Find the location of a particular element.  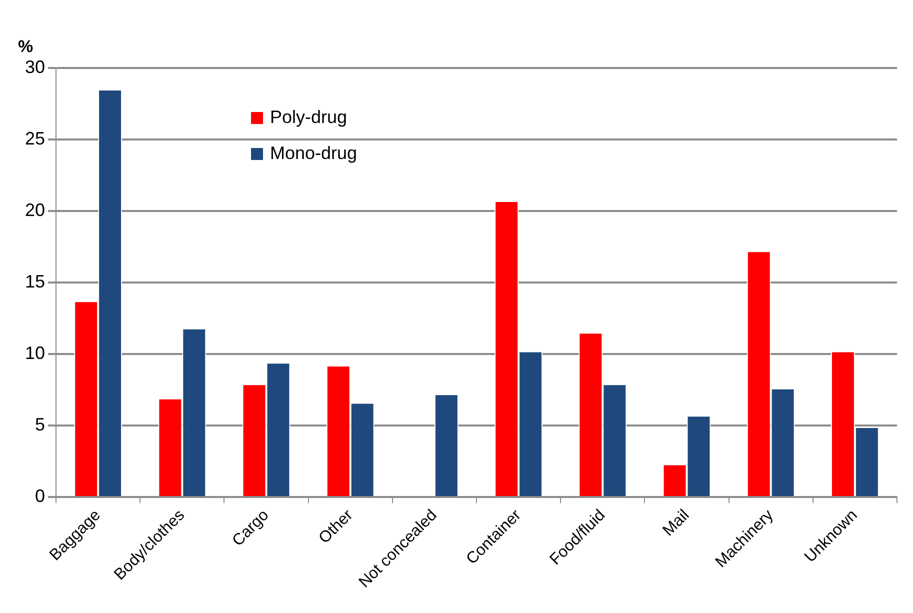

y-tick-label: 30 is located at coordinates (35, 66).